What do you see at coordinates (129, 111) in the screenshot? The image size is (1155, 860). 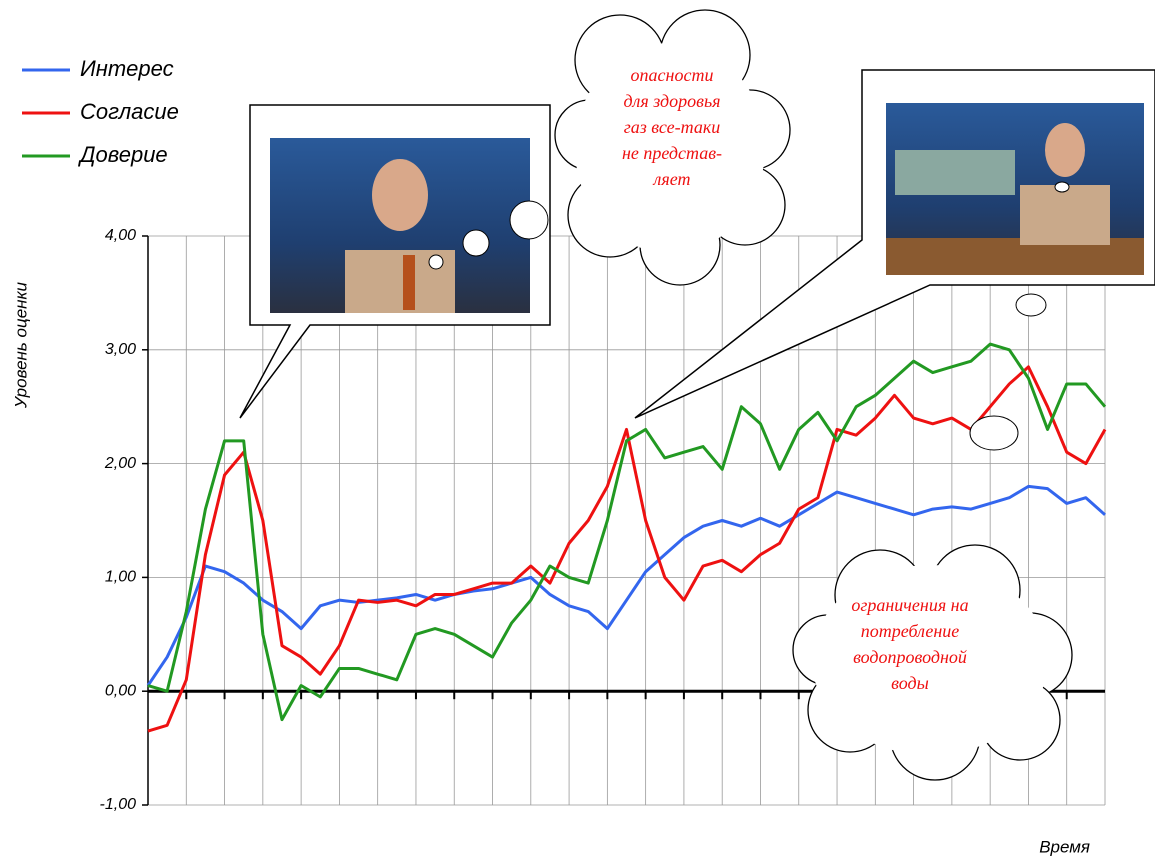 I see `legend-label: Согласие` at bounding box center [129, 111].